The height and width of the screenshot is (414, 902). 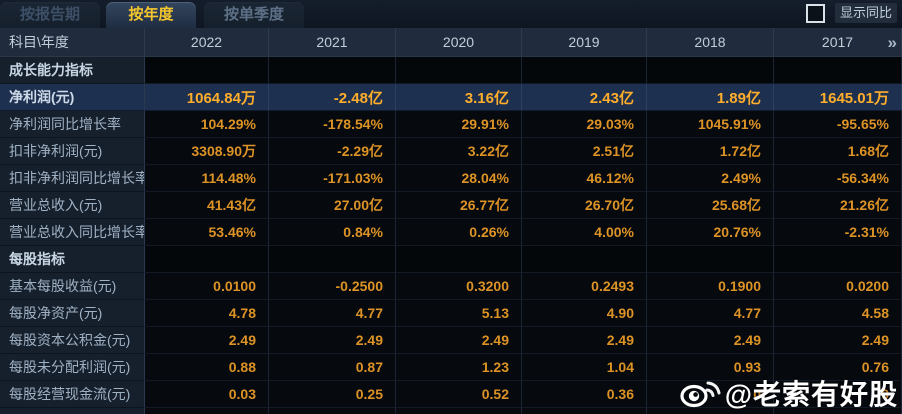 What do you see at coordinates (838, 97) in the screenshot?
I see `value-cell: 1645.01万` at bounding box center [838, 97].